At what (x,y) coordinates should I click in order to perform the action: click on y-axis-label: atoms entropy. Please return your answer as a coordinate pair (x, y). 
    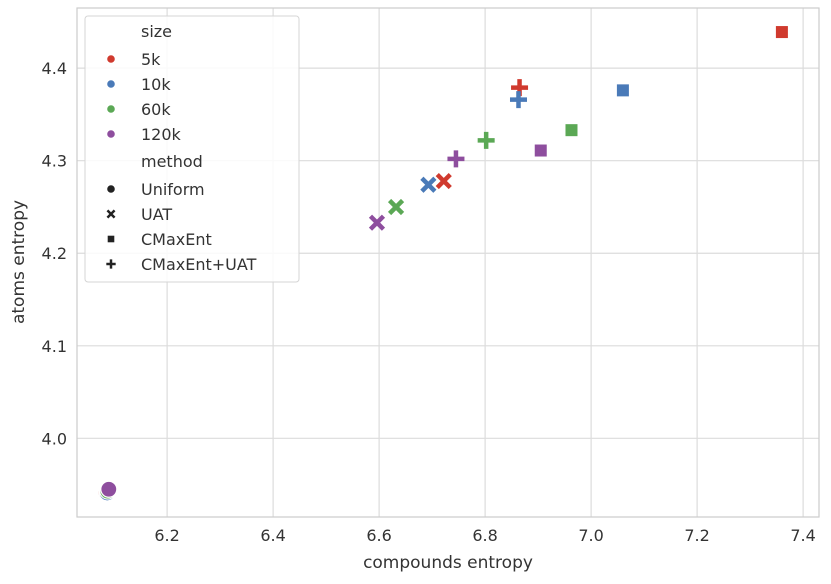
    Looking at the image, I should click on (19, 262).